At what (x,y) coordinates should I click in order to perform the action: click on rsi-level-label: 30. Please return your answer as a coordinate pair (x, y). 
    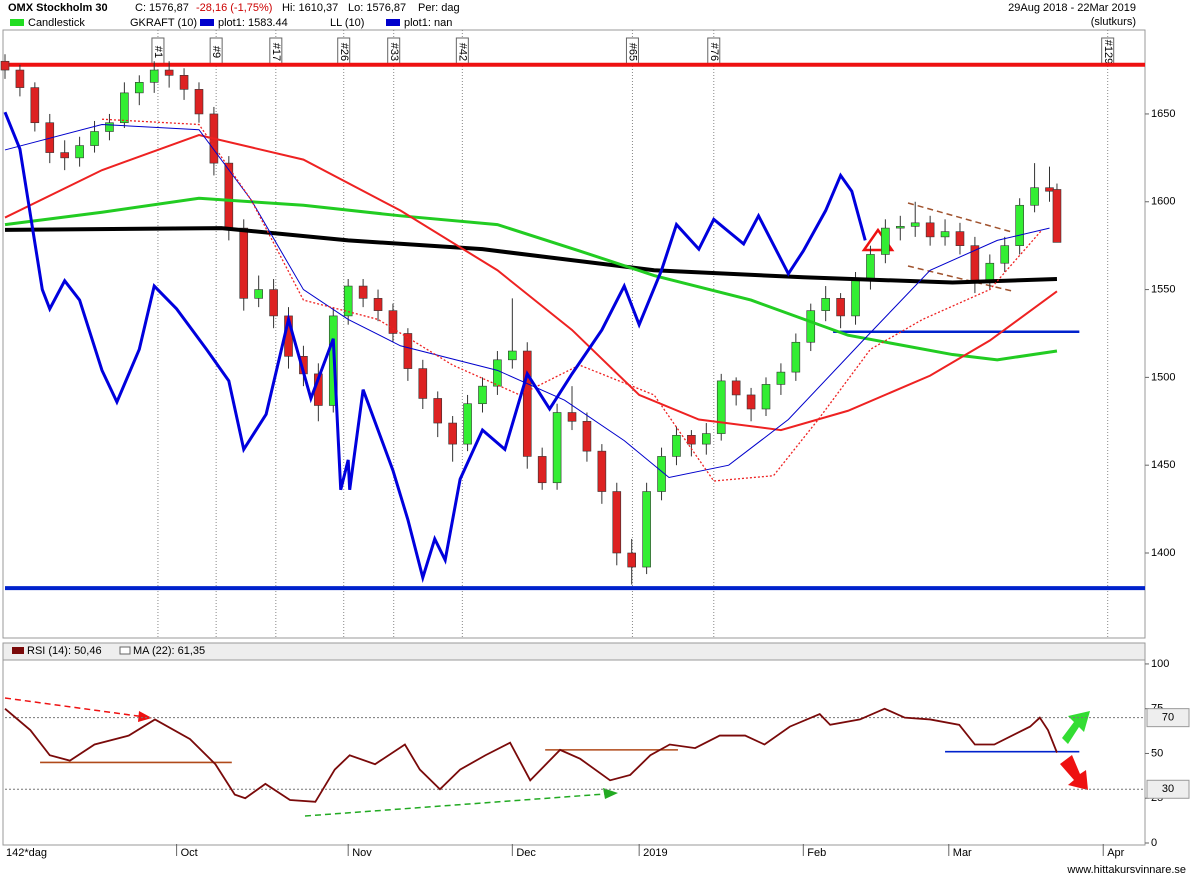
    Looking at the image, I should click on (1168, 789).